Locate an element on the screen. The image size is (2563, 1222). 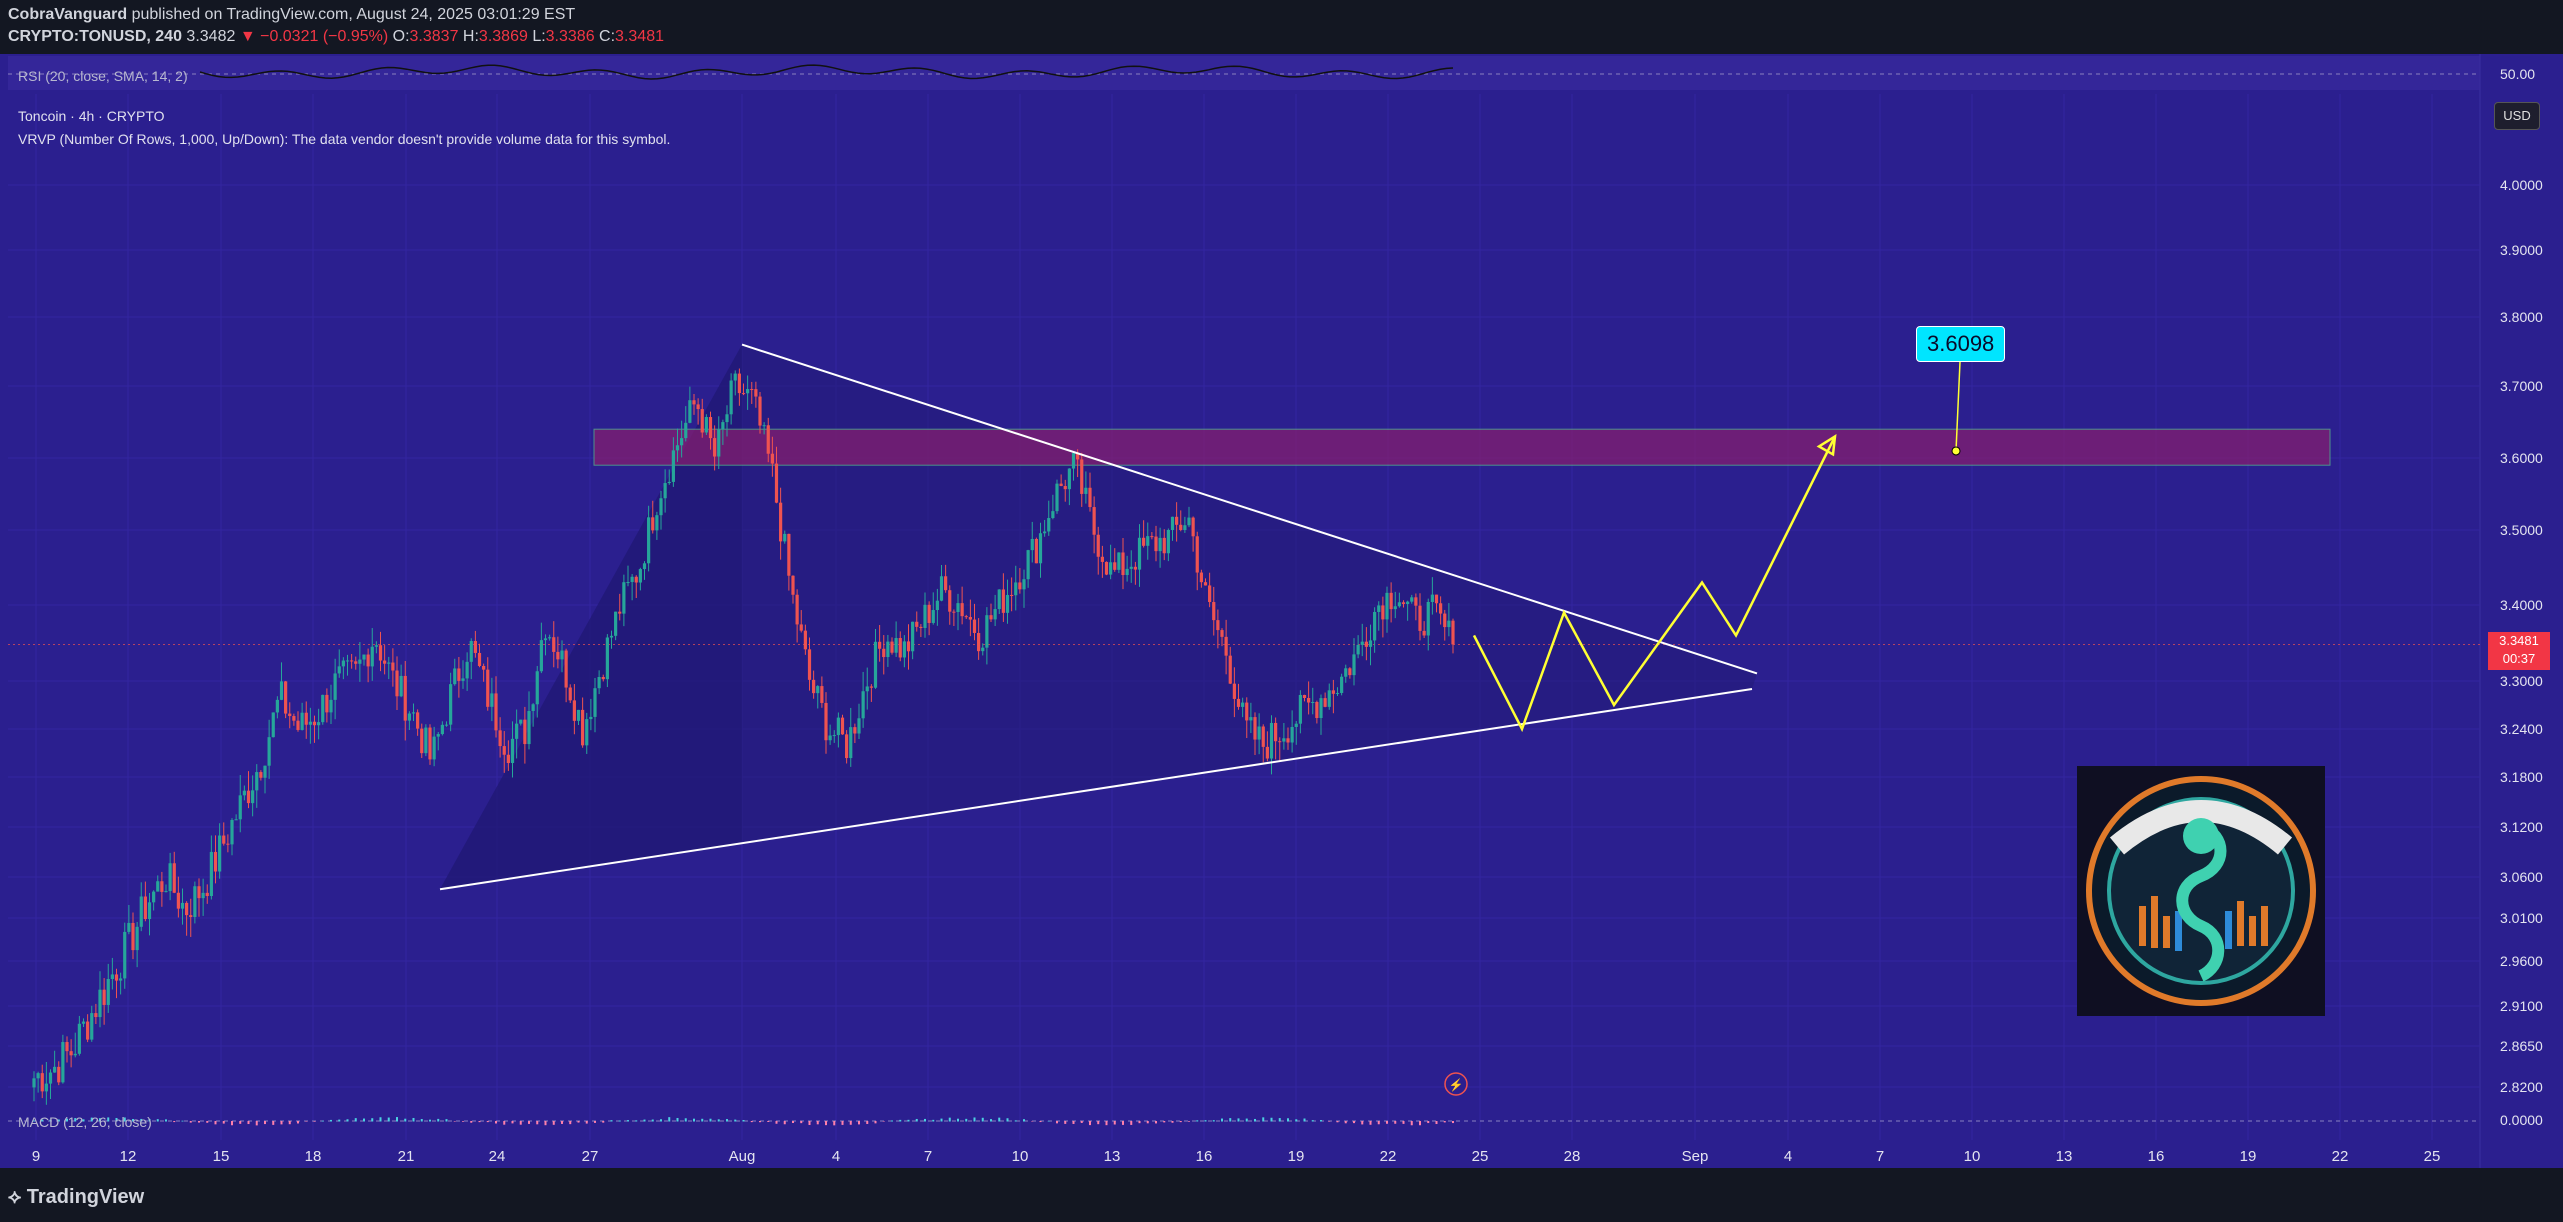
tradingview-brand: ⟡ TradingView is located at coordinates (76, 1197).